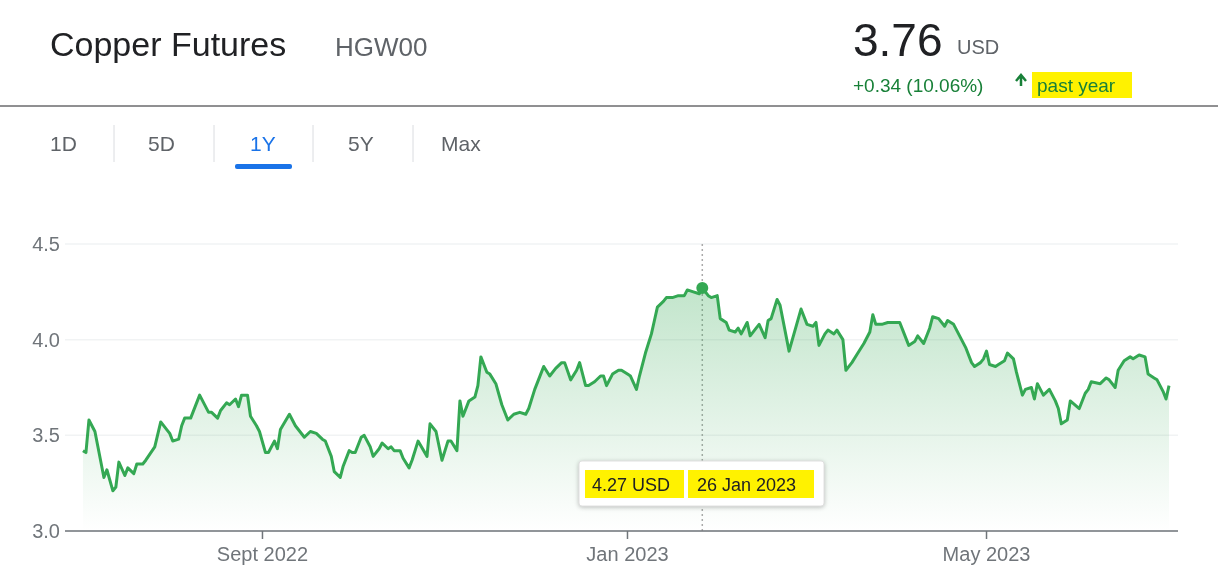 The image size is (1218, 579). Describe the element at coordinates (986, 554) in the screenshot. I see `x-tick-label: May 2023` at that location.